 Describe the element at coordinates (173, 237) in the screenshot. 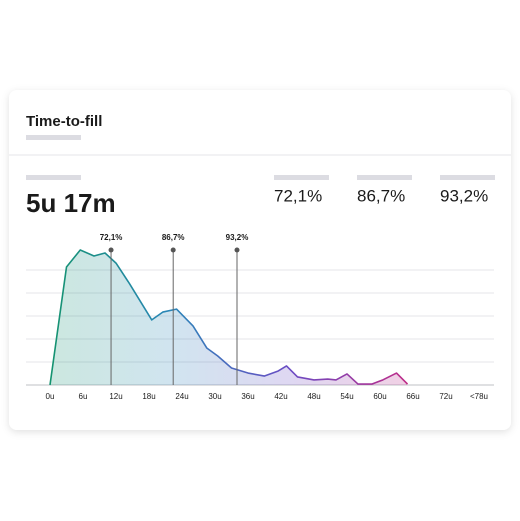

I see `marker-label: 86,7%` at that location.